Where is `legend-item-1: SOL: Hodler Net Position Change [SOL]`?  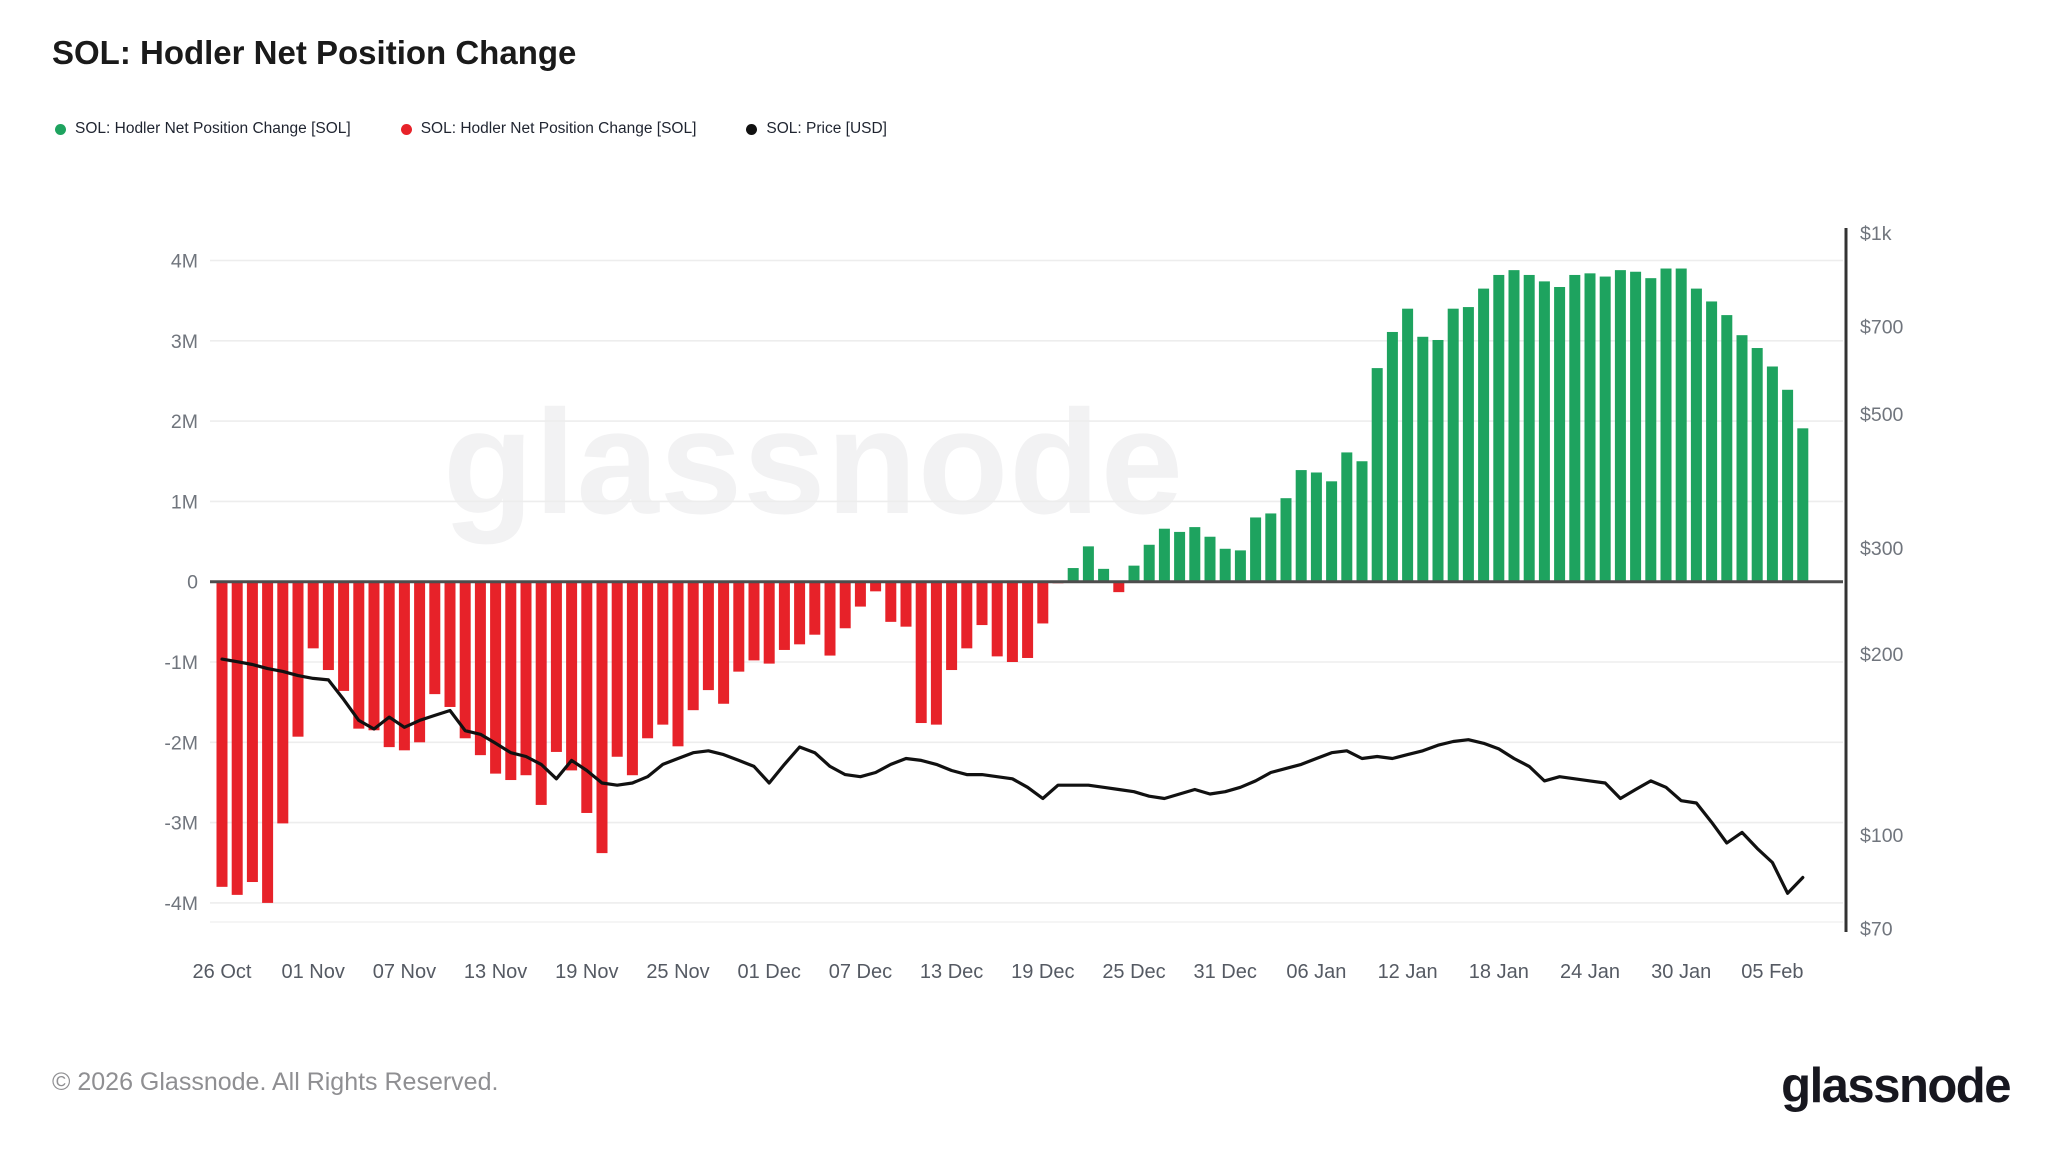
legend-item-1: SOL: Hodler Net Position Change [SOL] is located at coordinates (548, 129).